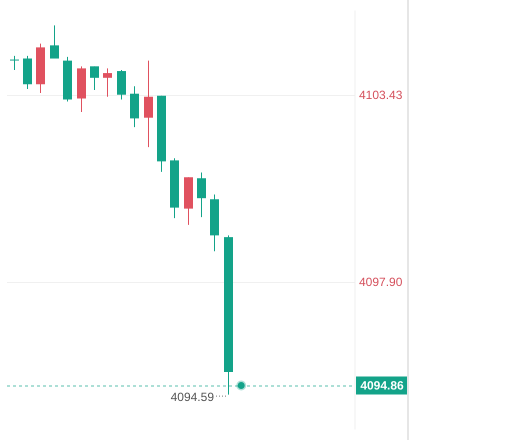 The image size is (509, 440). I want to click on ref-line-label: 4094.86, so click(382, 385).